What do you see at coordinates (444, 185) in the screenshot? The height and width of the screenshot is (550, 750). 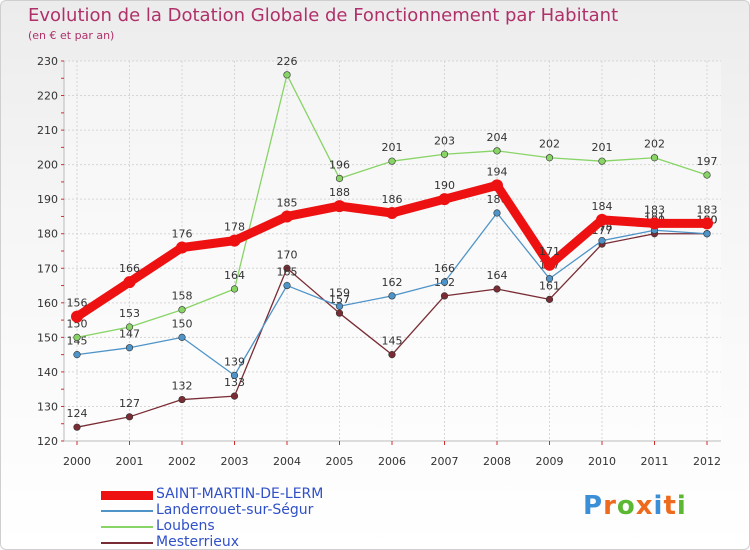 I see `data-label: 190` at bounding box center [444, 185].